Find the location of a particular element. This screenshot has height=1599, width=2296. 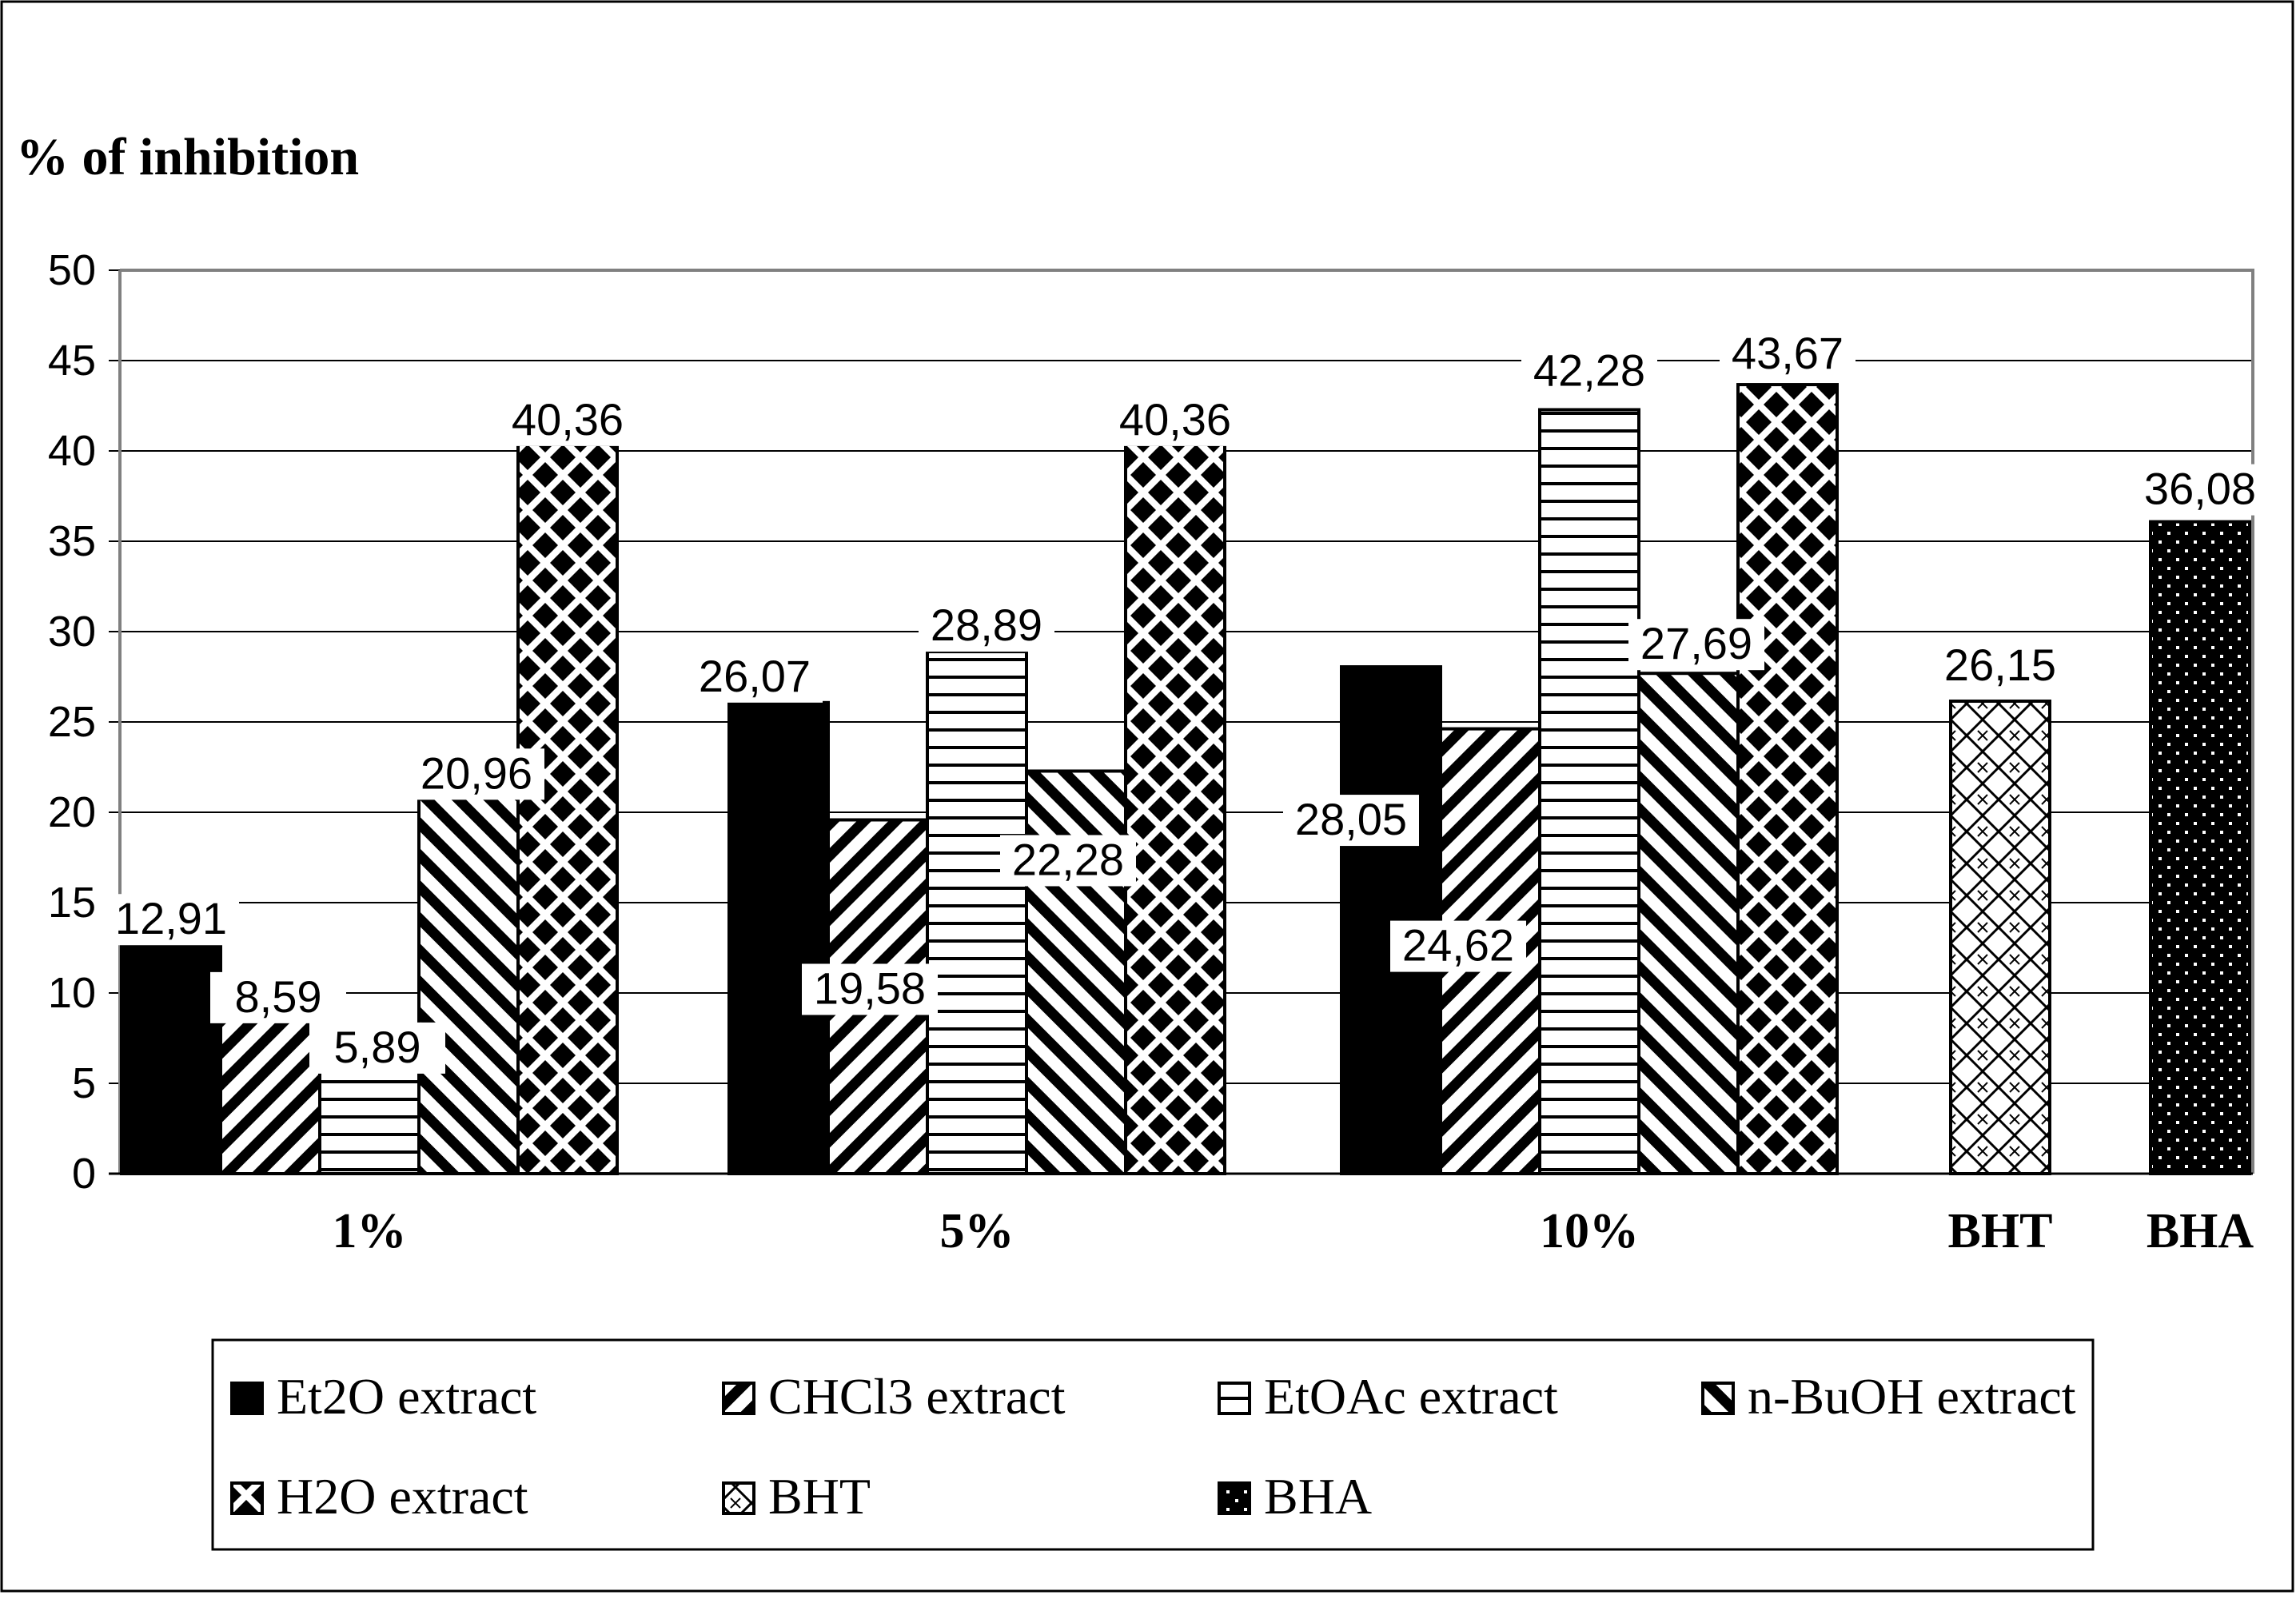

data-label: 20,96 is located at coordinates (476, 773).